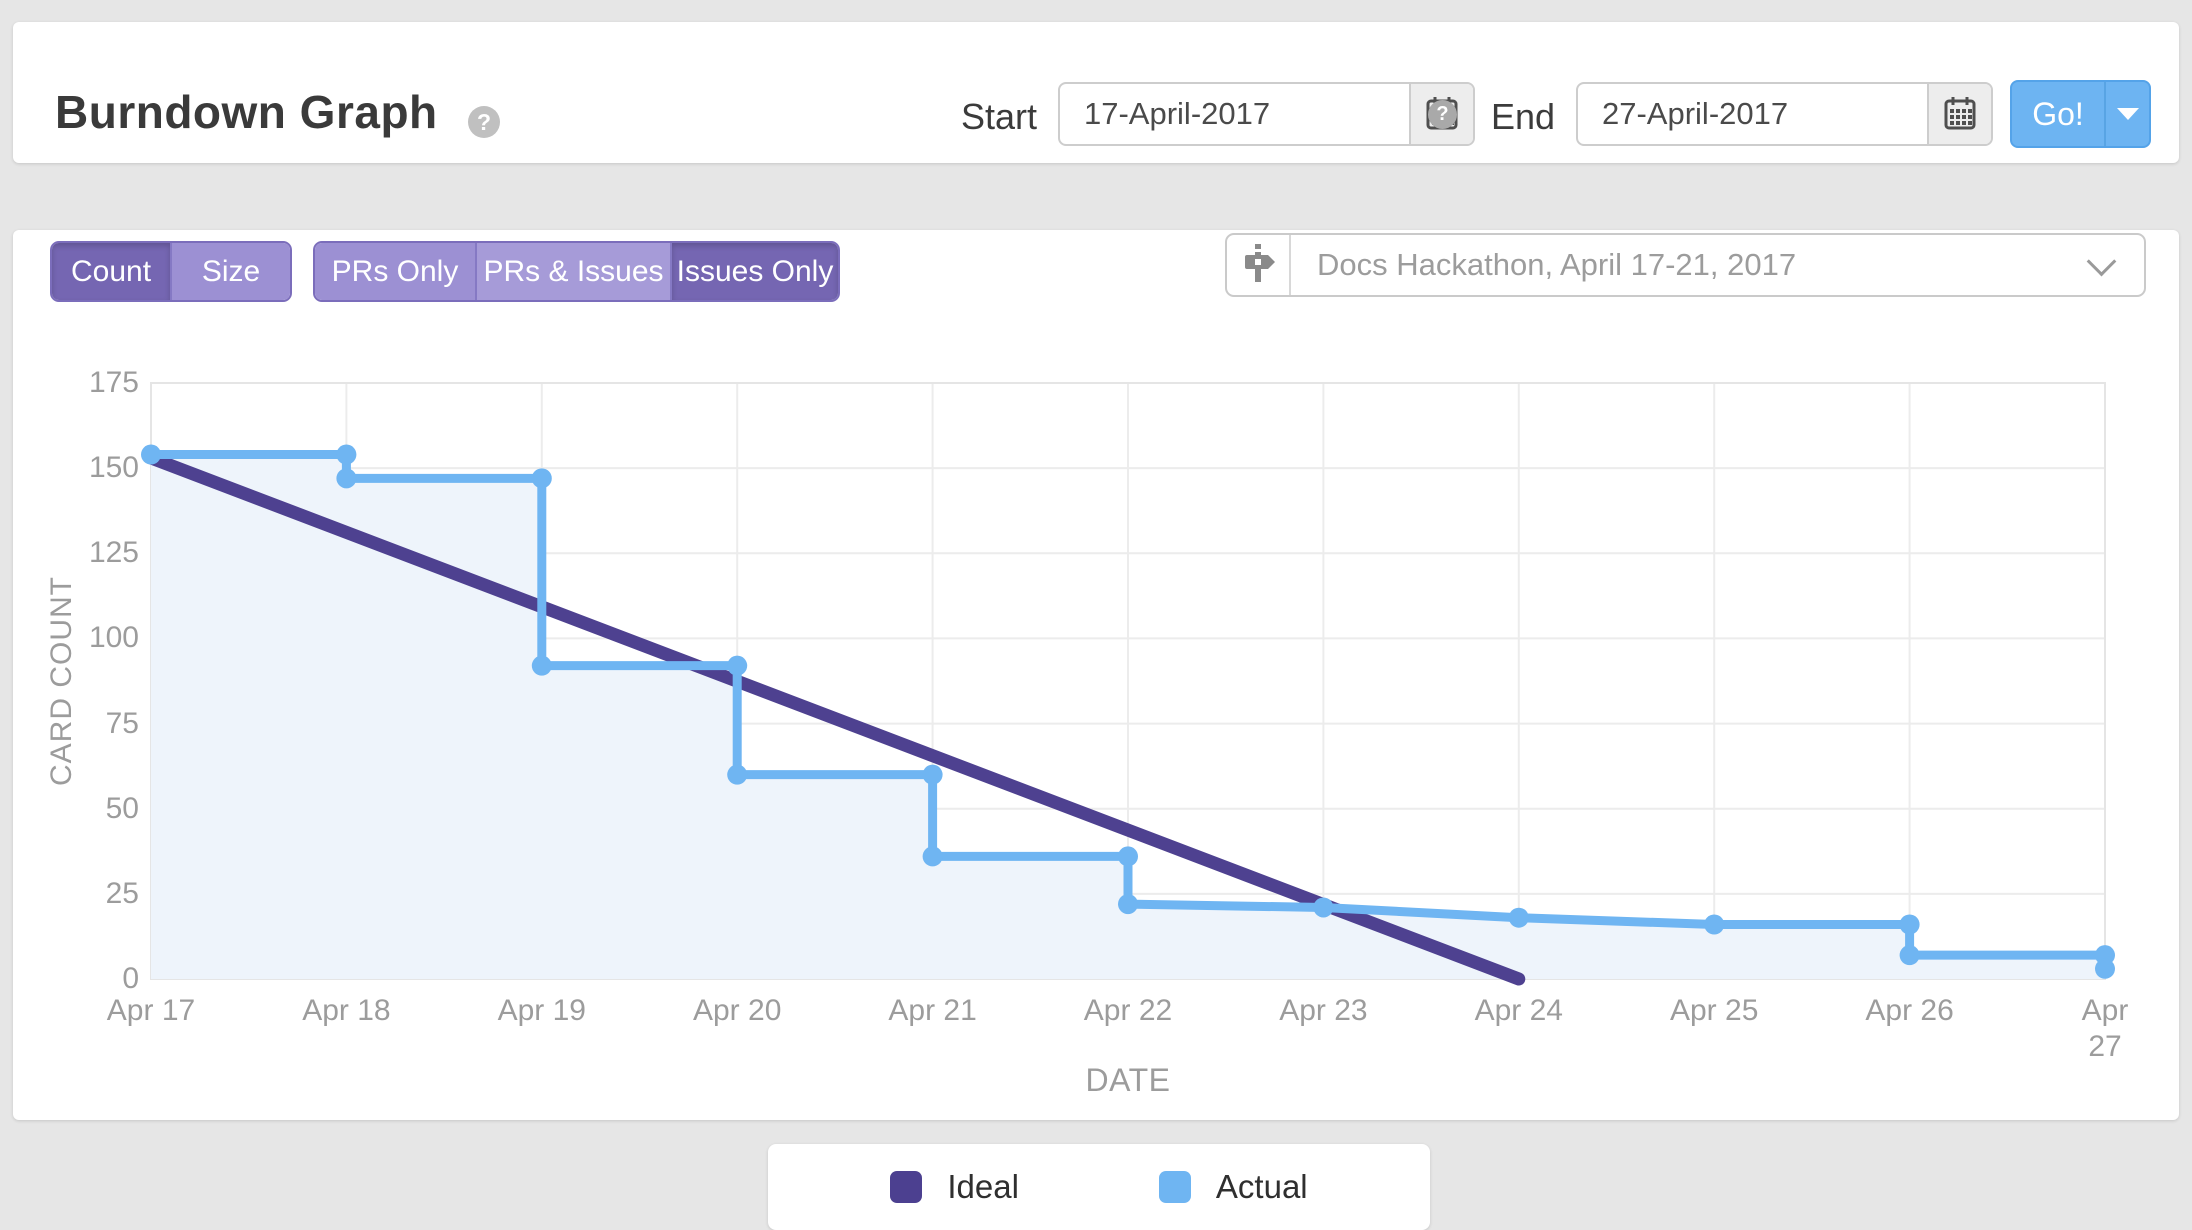 The height and width of the screenshot is (1230, 2192). I want to click on start-calendar-button, so click(1441, 114).